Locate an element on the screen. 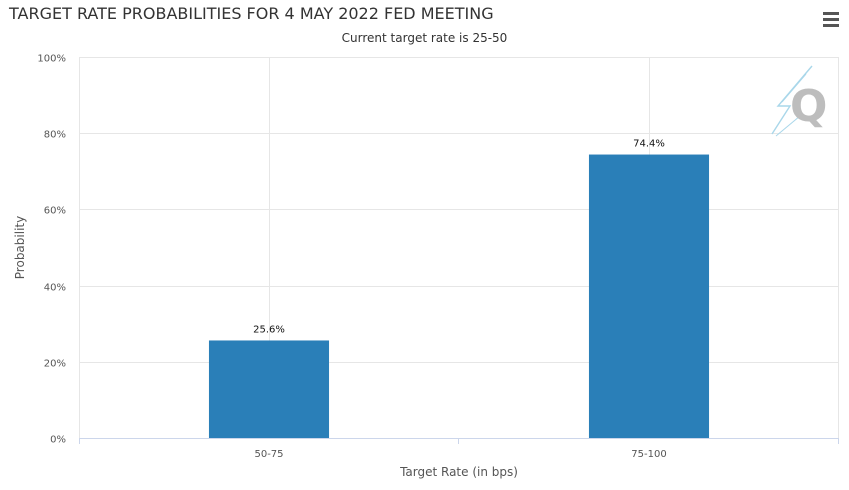 The width and height of the screenshot is (849, 490). q-logo-watermark-icon: Q is located at coordinates (799, 101).